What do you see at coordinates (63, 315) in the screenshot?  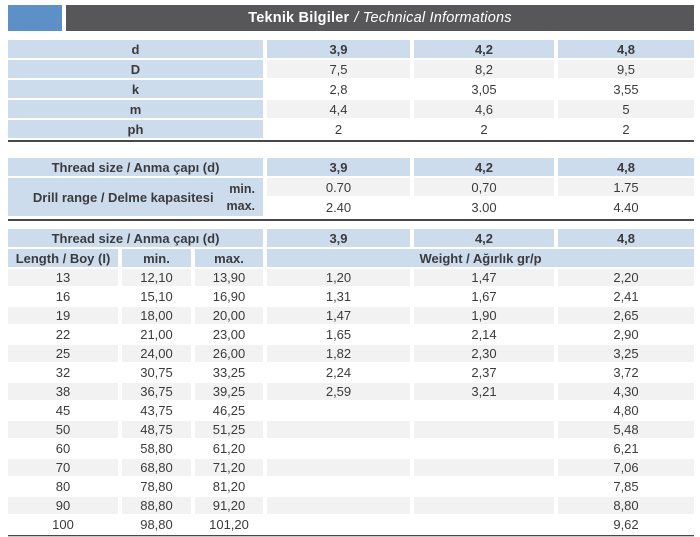 I see `table-cell: 19` at bounding box center [63, 315].